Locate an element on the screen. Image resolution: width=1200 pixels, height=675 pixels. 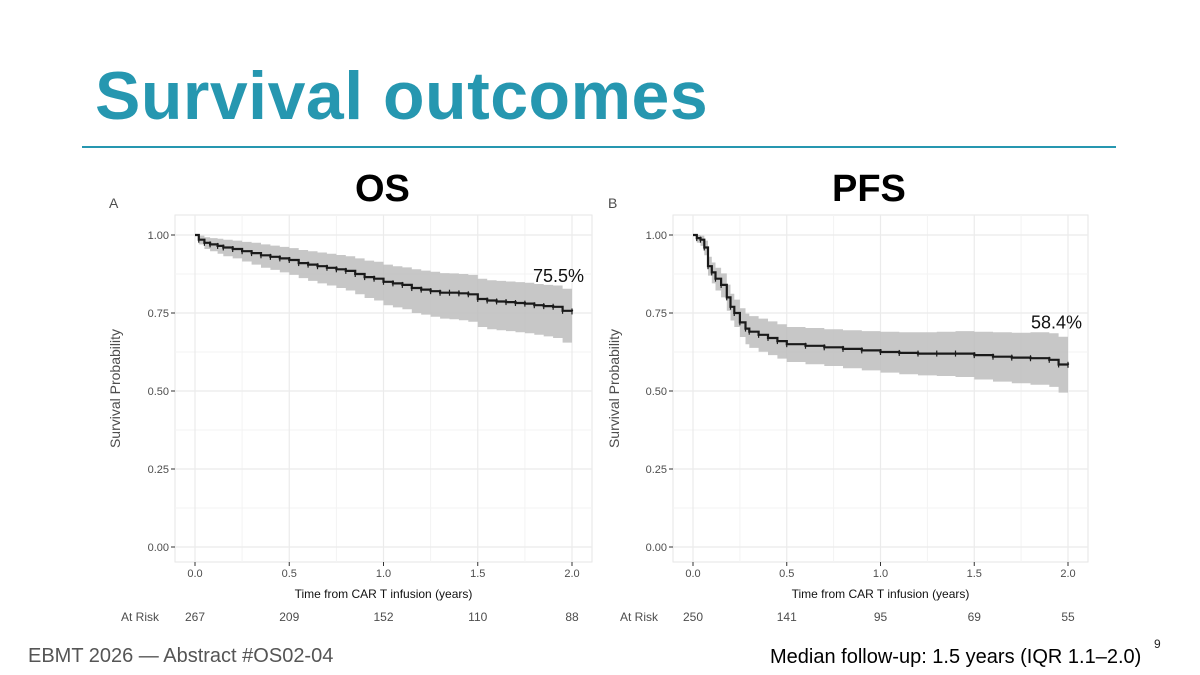
title-divider is located at coordinates (599, 147).